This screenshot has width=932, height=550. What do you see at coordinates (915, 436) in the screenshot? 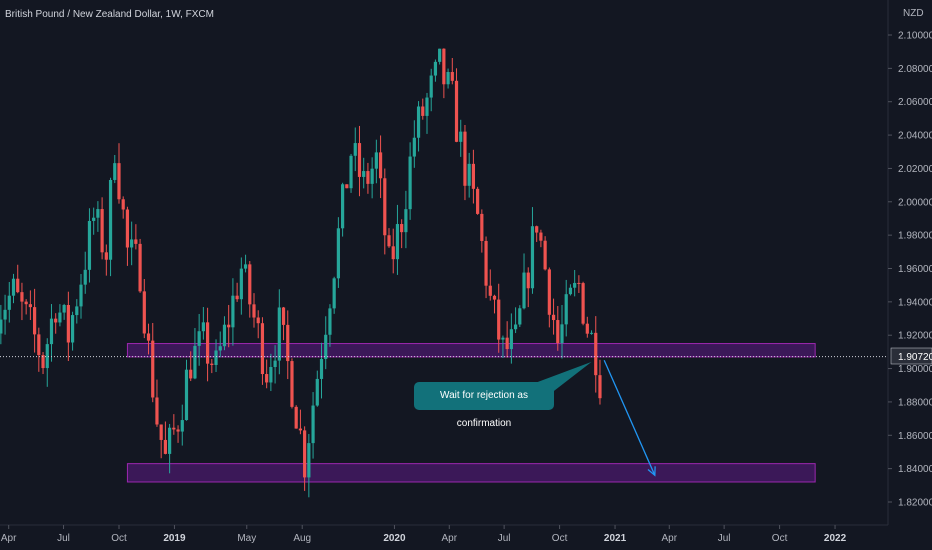
I see `price-tick-label: 1.86000` at bounding box center [915, 436].